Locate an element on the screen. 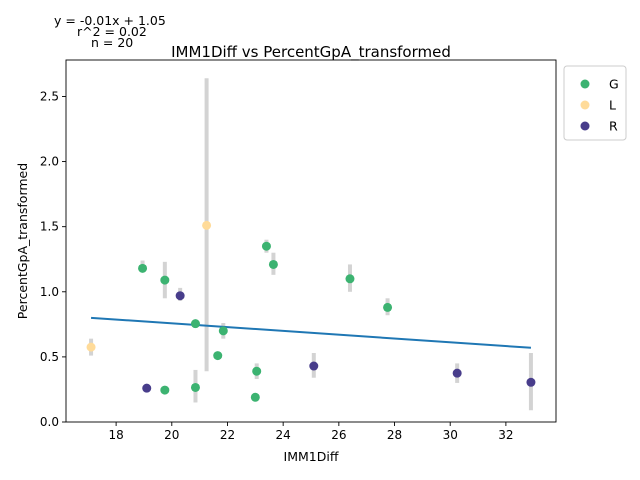  annotation-line-r2: r^2 = 0.02 is located at coordinates (112, 31).